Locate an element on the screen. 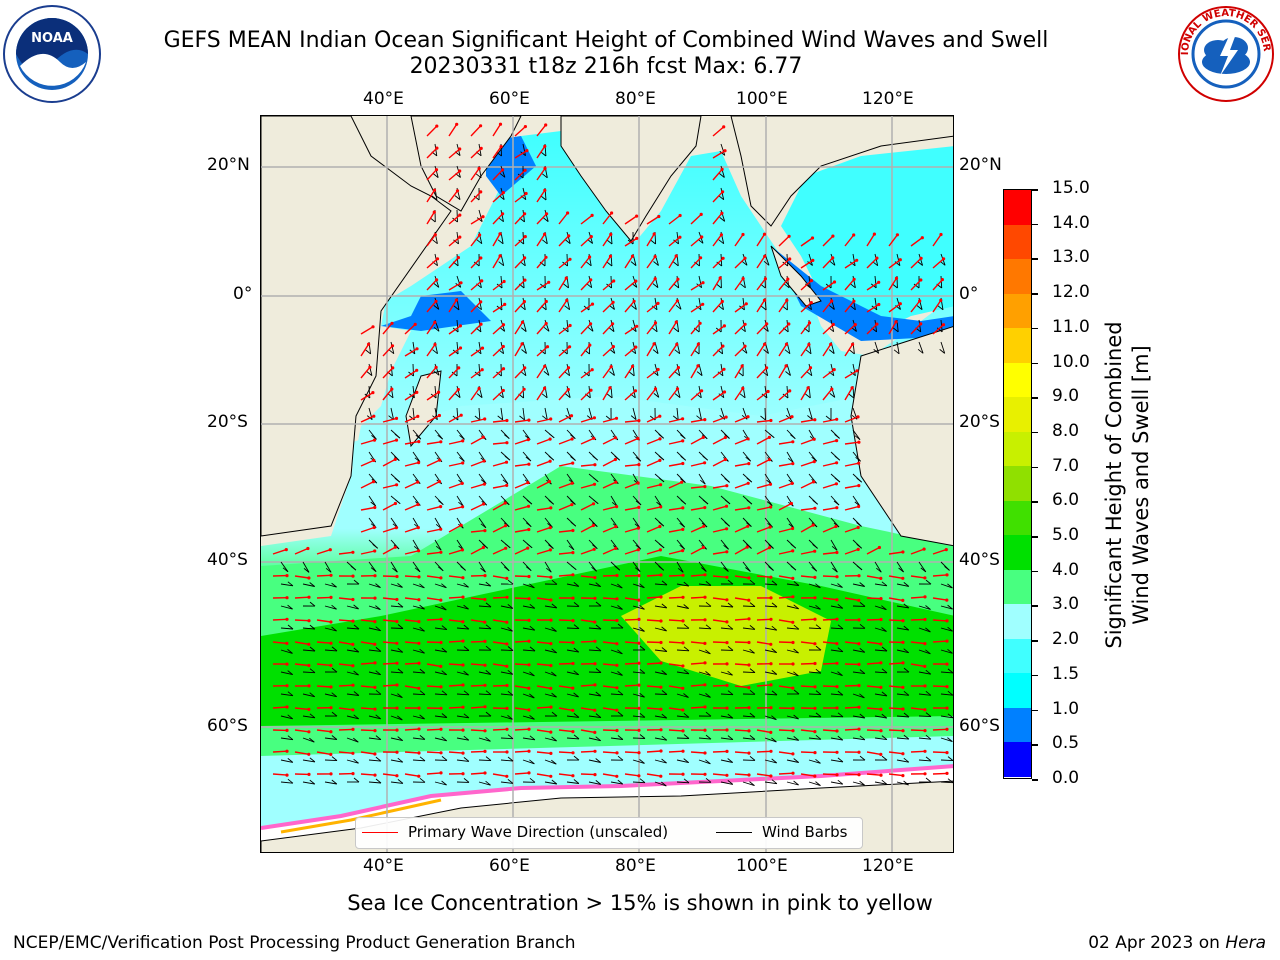 This screenshot has width=1280, height=960. moderate-wave-band is located at coordinates (647, 471).